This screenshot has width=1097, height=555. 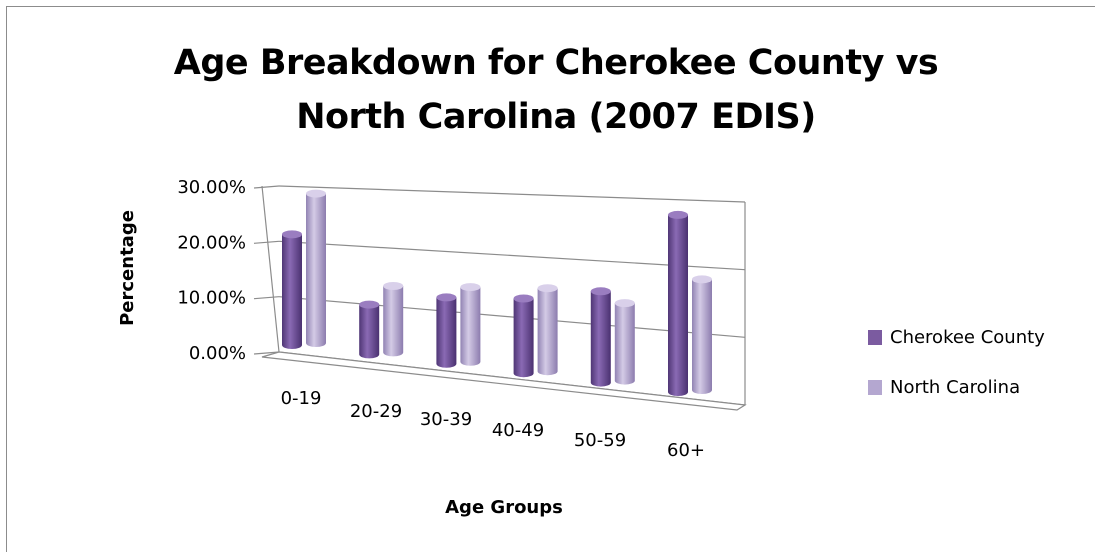 I want to click on legend-swatch-cherokee-county, so click(x=875, y=337).